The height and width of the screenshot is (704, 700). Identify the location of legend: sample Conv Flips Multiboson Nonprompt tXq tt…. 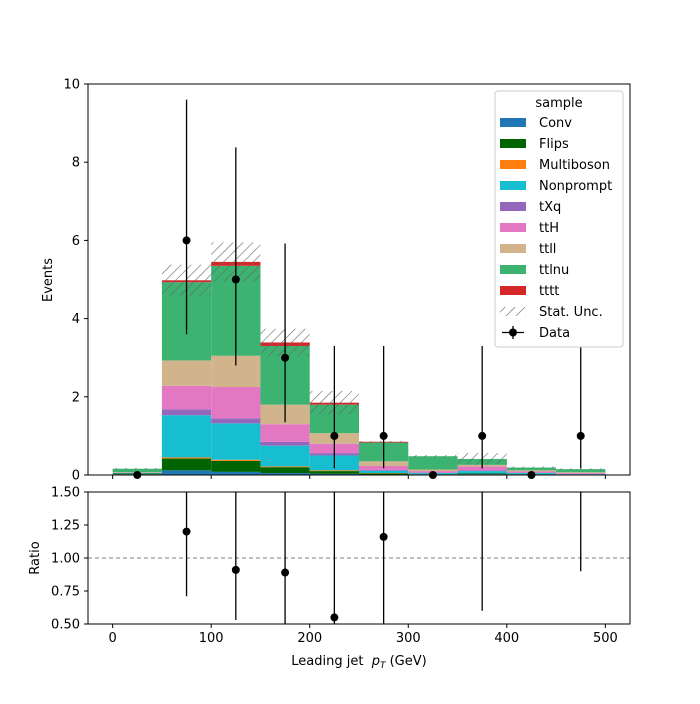
(559, 219).